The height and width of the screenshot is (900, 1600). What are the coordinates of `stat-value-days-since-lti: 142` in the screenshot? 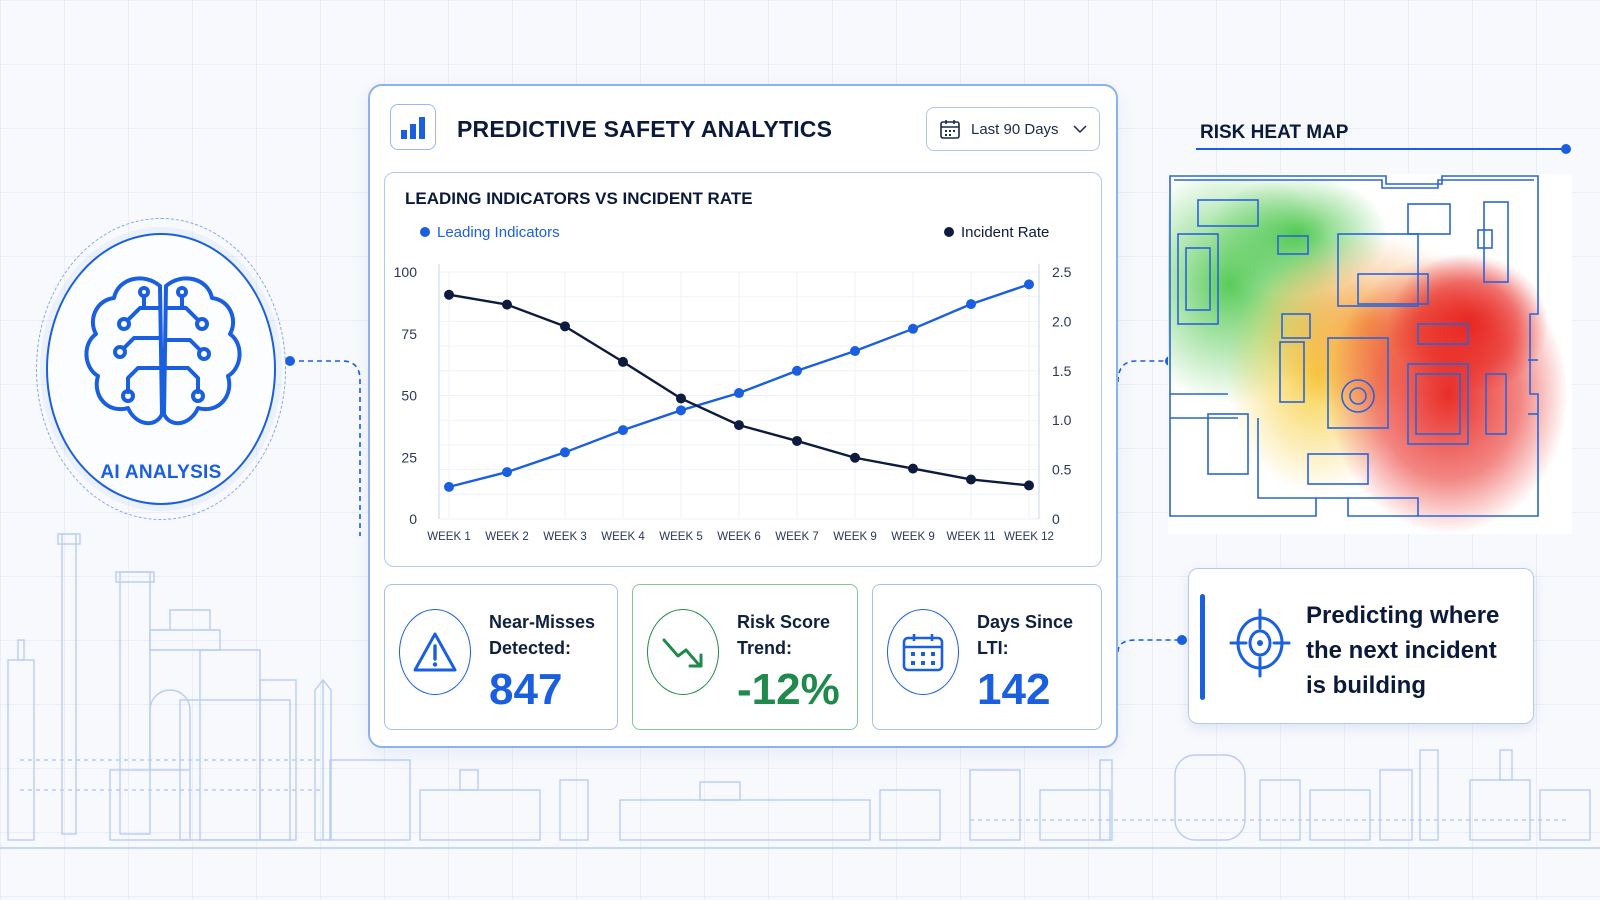 It's located at (1014, 689).